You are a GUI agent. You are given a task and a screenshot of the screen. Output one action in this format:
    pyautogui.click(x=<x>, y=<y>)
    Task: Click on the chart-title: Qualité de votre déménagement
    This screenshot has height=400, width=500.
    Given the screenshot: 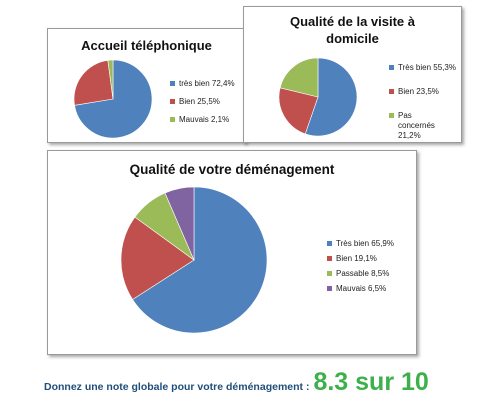 What is the action you would take?
    pyautogui.click(x=232, y=169)
    